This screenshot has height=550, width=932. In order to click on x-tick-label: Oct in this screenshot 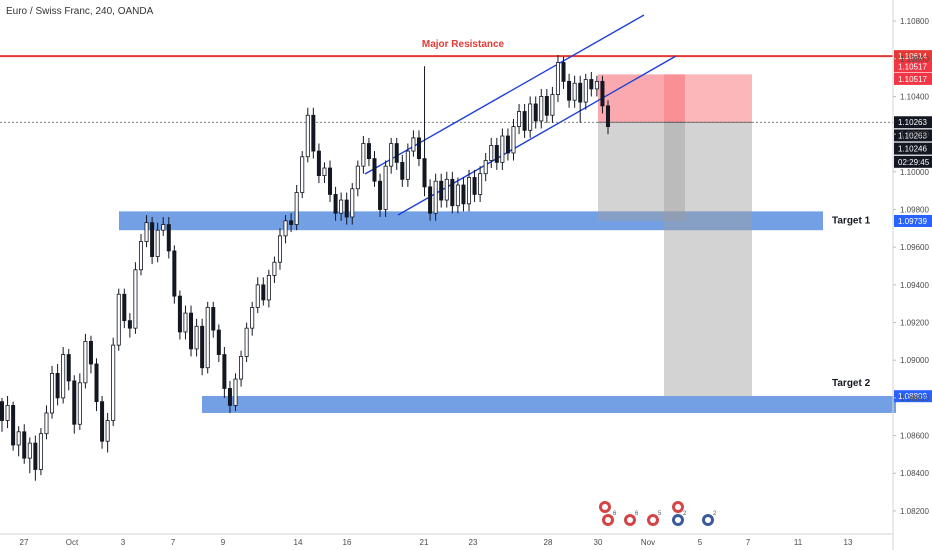, I will do `click(72, 542)`.